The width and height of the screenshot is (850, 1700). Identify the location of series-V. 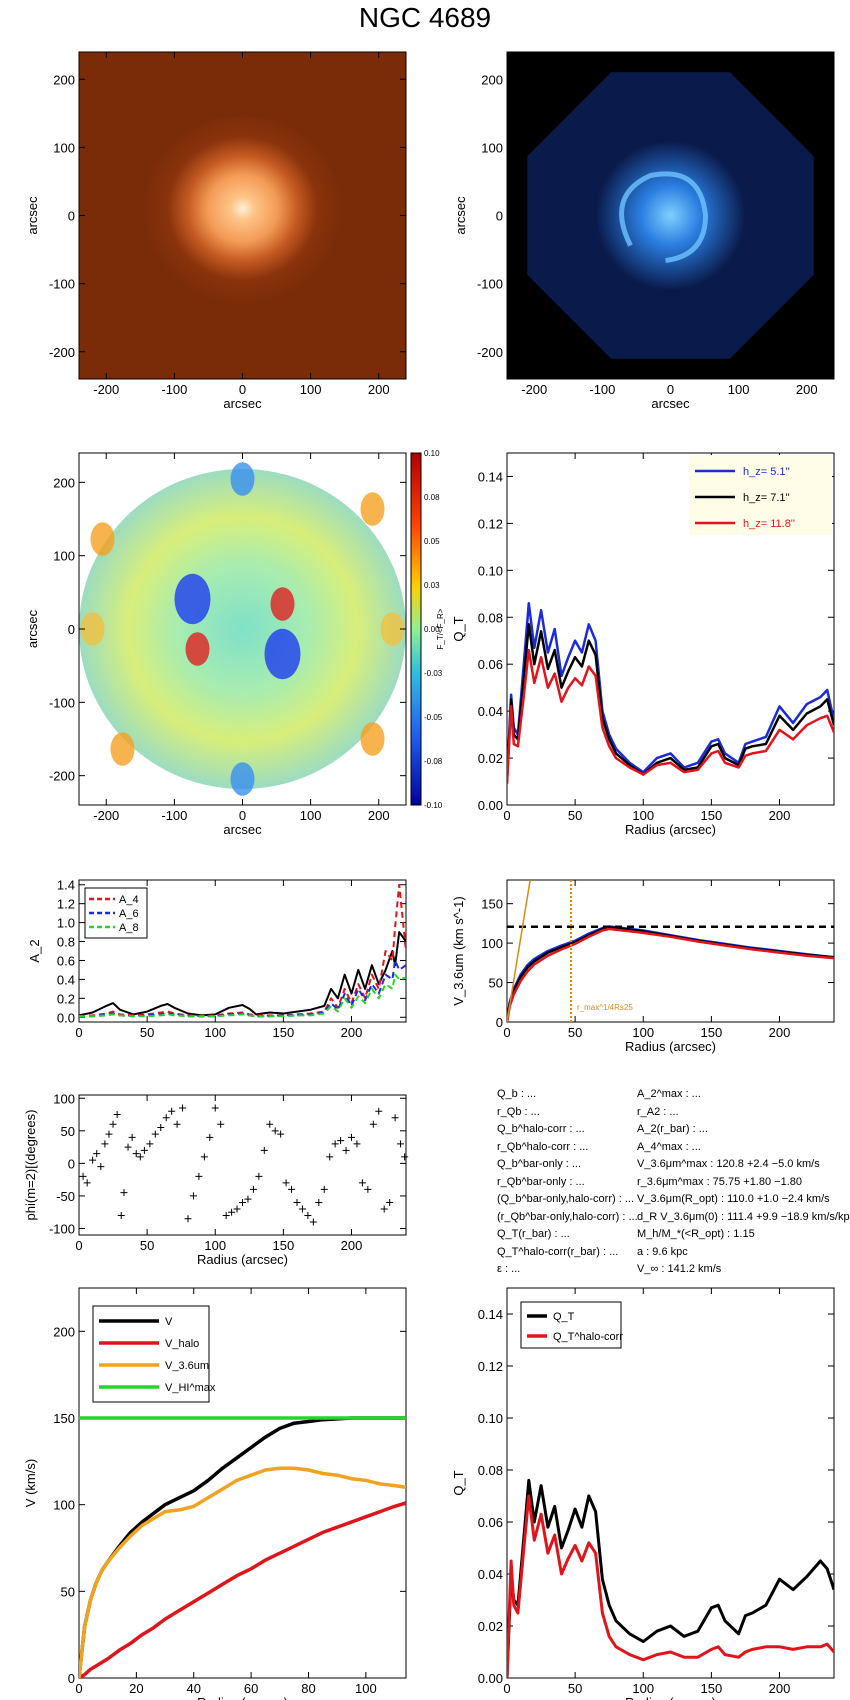
(242, 1547).